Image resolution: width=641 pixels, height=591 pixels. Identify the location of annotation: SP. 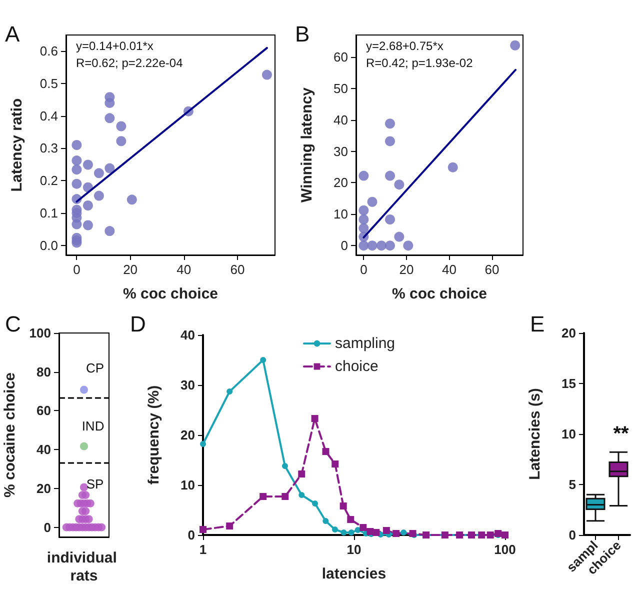
(95, 484).